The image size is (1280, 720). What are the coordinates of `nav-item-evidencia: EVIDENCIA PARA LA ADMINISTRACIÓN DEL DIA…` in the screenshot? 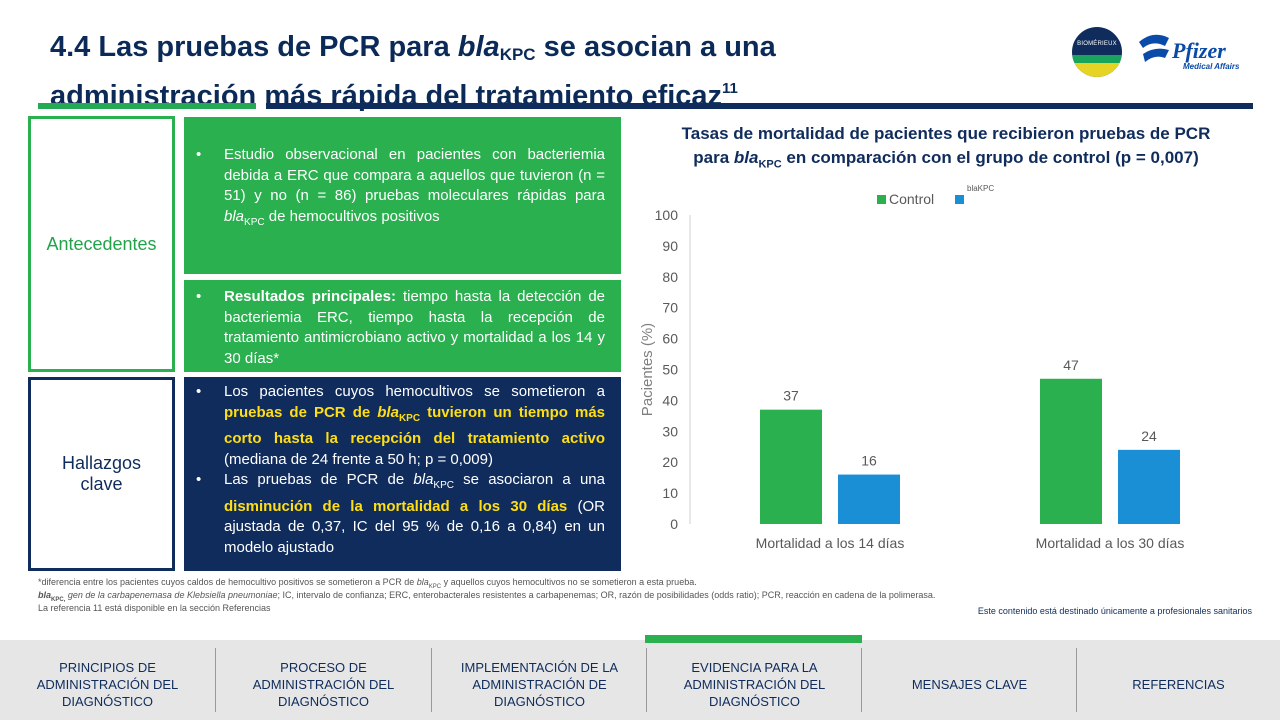 It's located at (754, 684).